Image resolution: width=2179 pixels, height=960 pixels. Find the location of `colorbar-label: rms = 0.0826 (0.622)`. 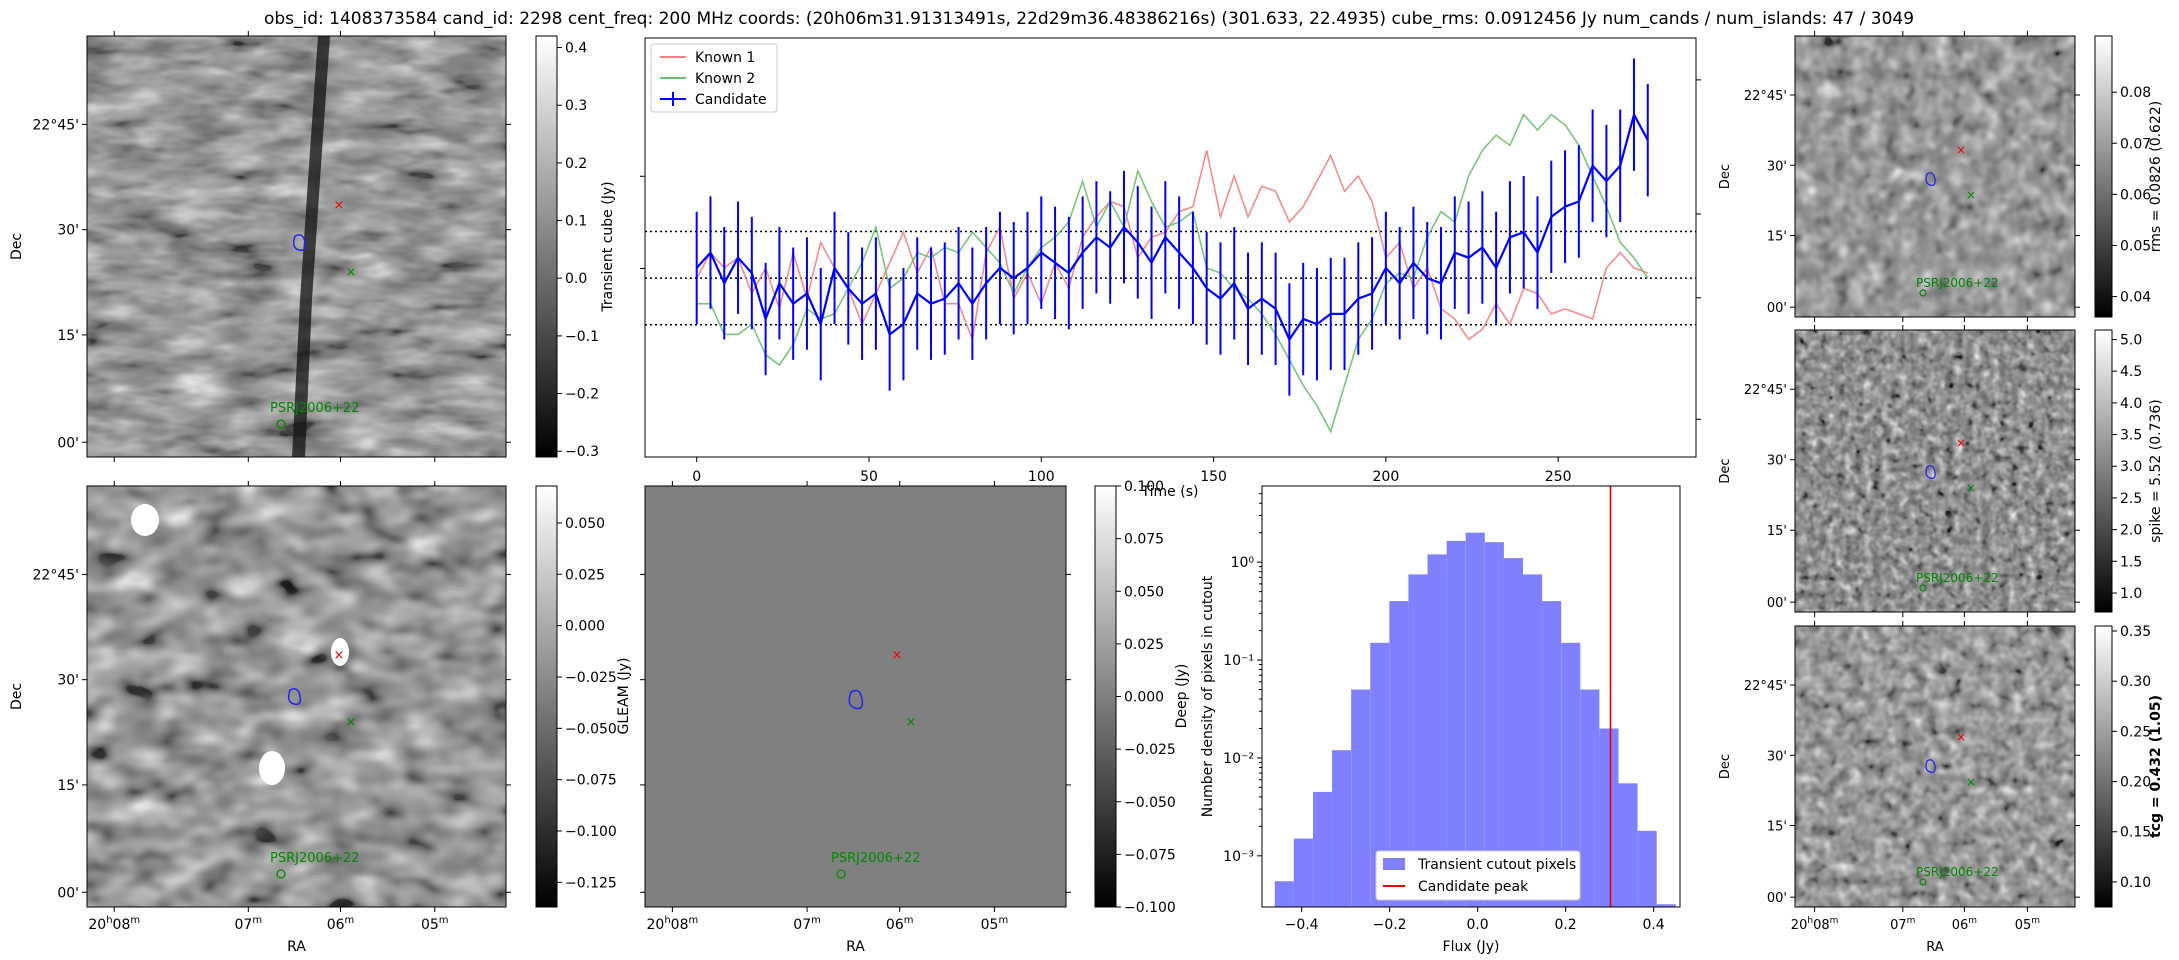

colorbar-label: rms = 0.0826 (0.622) is located at coordinates (2156, 177).